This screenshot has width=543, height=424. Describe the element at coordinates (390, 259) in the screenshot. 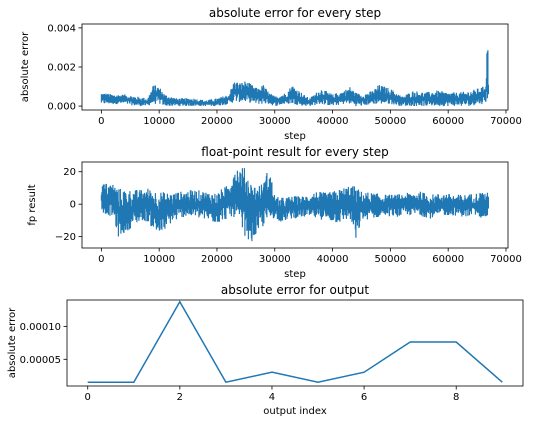

I see `panel2-xtick-label: 50000` at that location.